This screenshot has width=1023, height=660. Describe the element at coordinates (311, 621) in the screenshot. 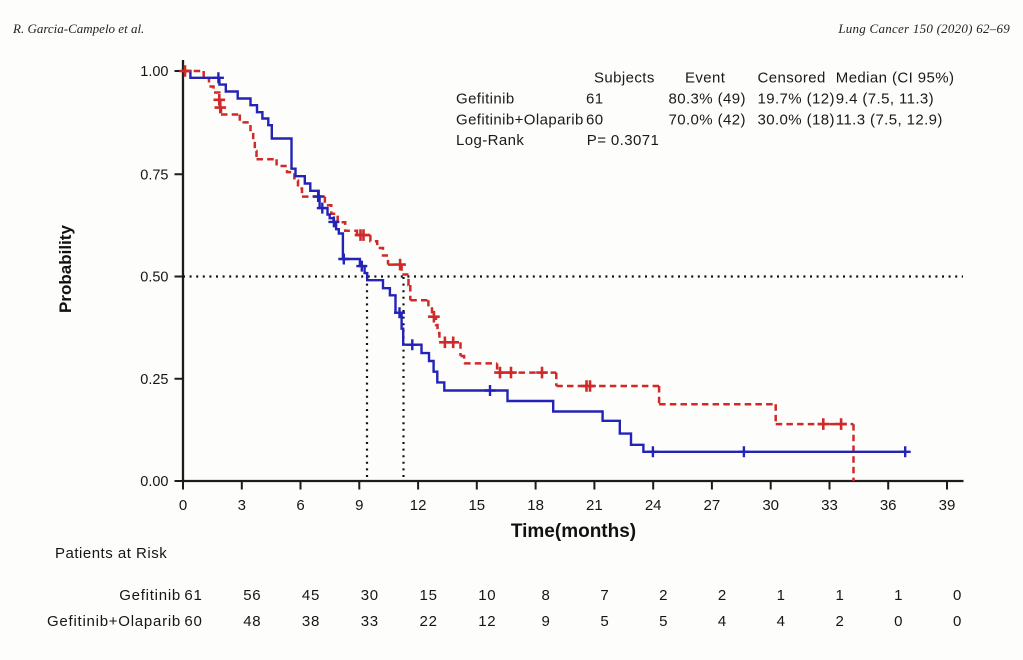

I see `svg-text: 38` at that location.